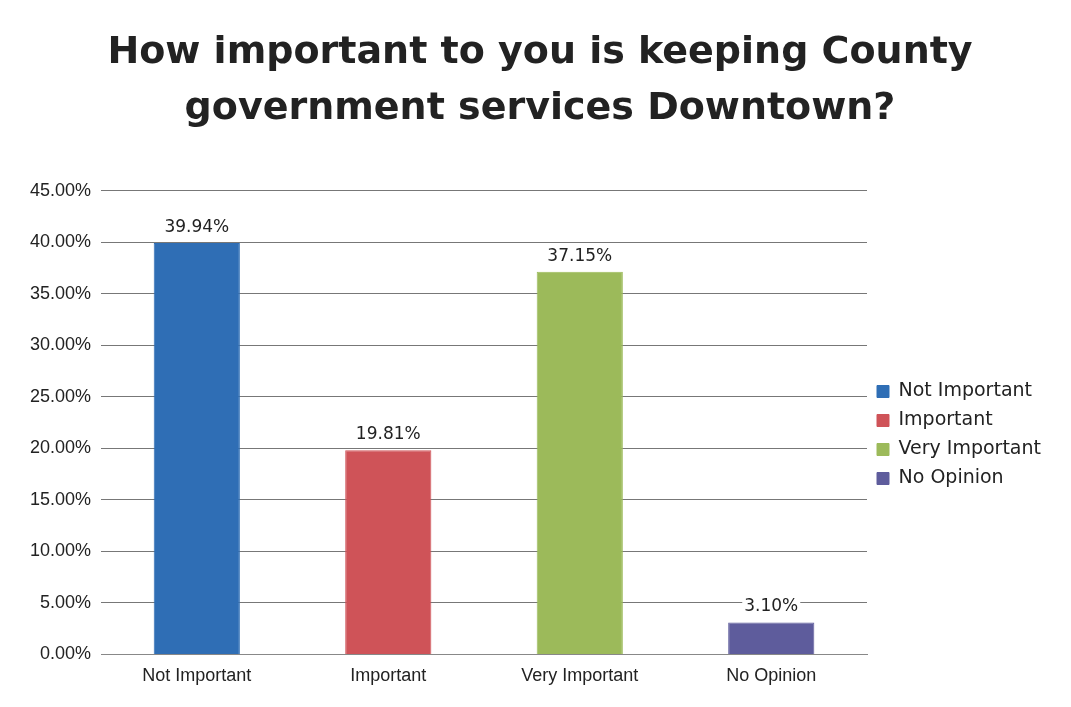 The width and height of the screenshot is (1071, 707). What do you see at coordinates (60, 550) in the screenshot?
I see `y-tick-label: 10.00%` at bounding box center [60, 550].